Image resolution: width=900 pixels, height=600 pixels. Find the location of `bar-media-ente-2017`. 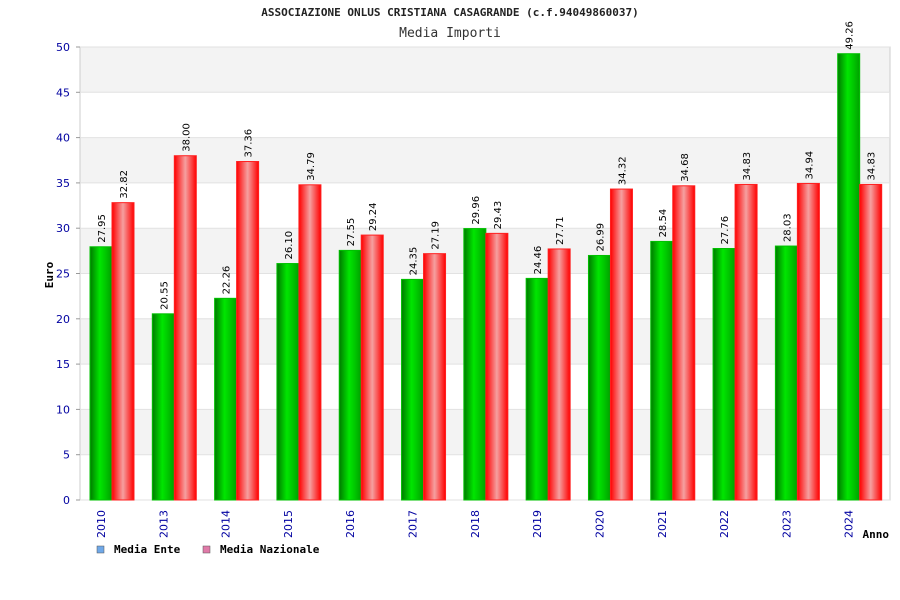

bar-media-ente-2017 is located at coordinates (413, 389).